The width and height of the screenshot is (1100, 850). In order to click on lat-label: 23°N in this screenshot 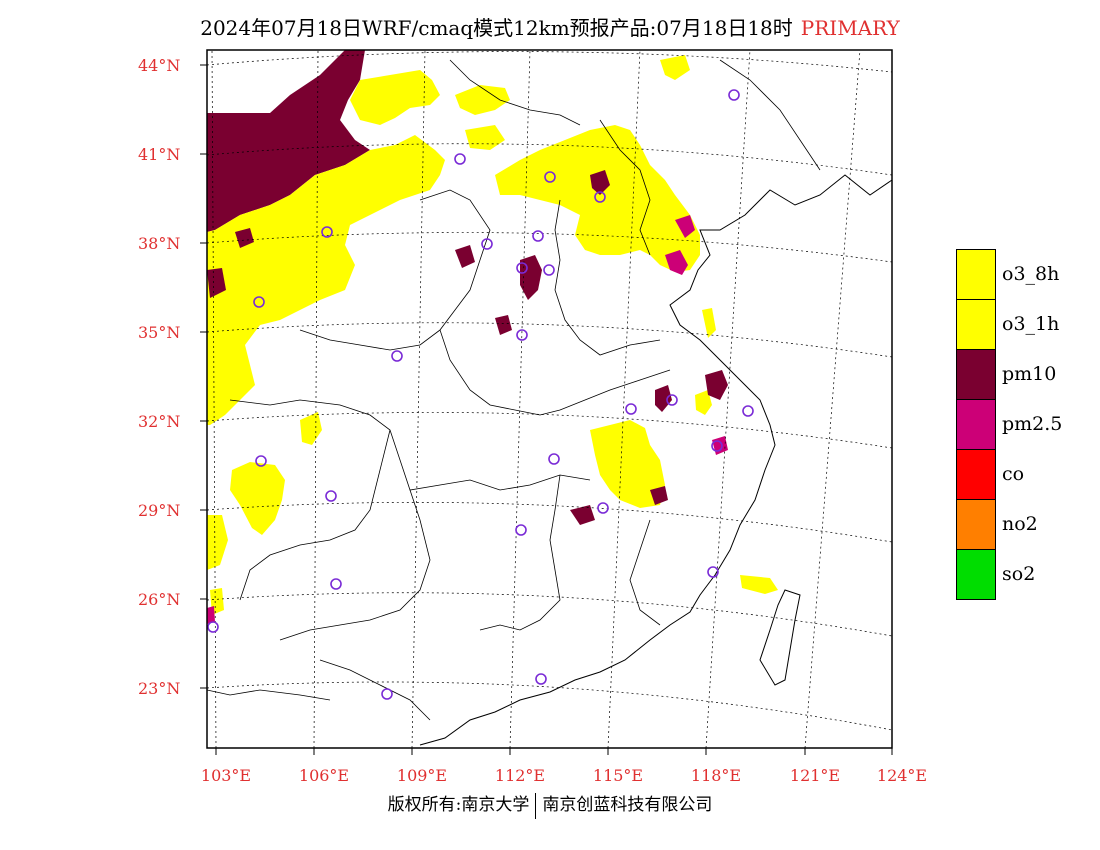, I will do `click(159, 688)`.